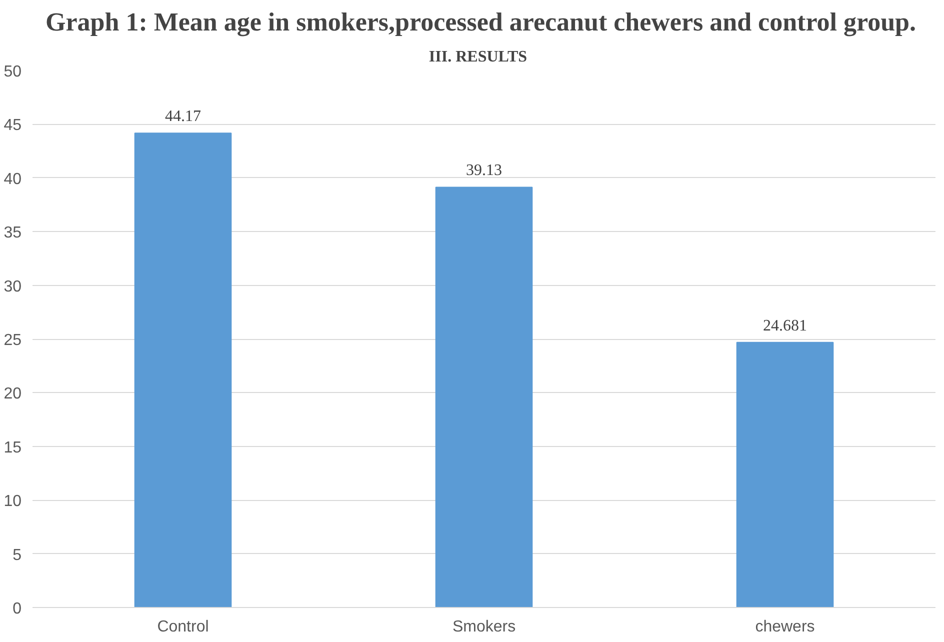 The height and width of the screenshot is (642, 944). Describe the element at coordinates (13, 394) in the screenshot. I see `y-tick-label: 20` at that location.